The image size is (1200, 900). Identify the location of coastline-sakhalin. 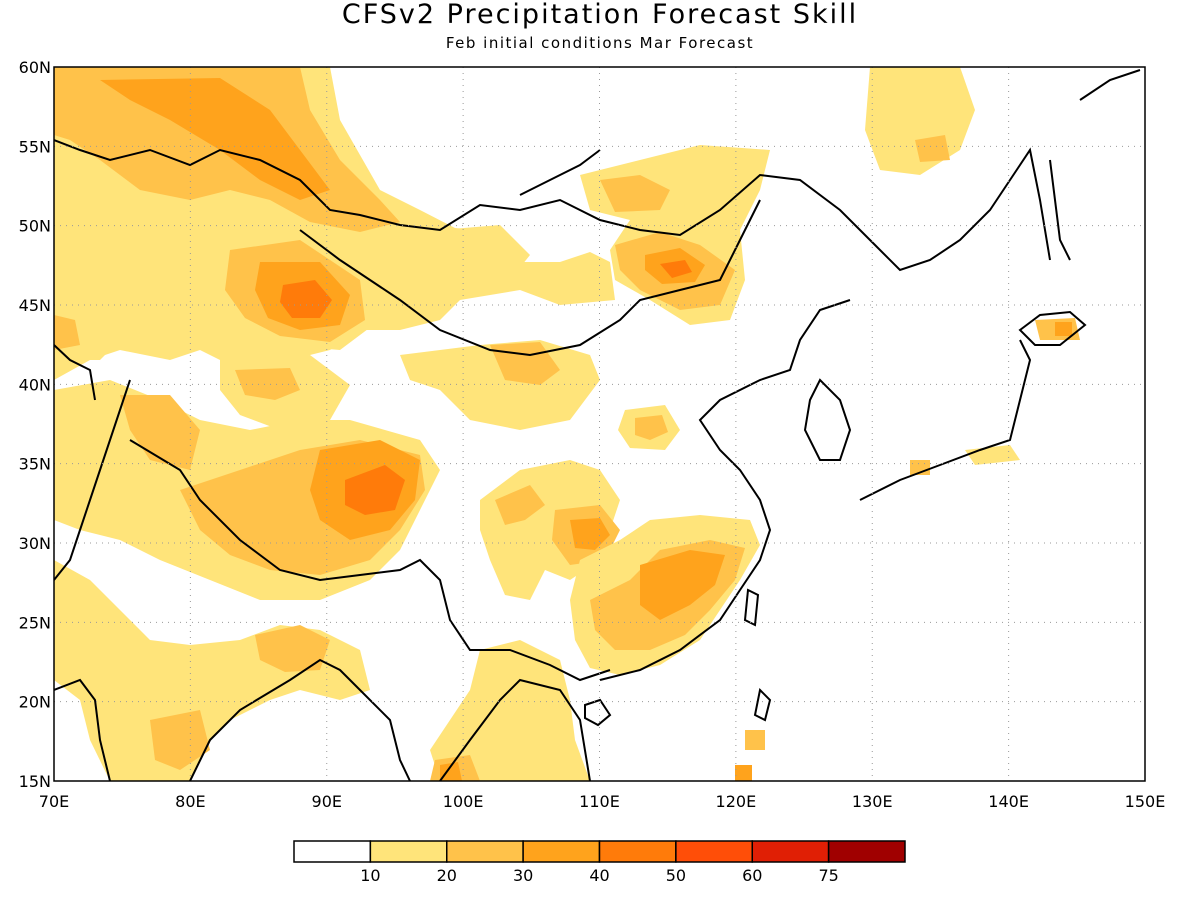
(1060, 210).